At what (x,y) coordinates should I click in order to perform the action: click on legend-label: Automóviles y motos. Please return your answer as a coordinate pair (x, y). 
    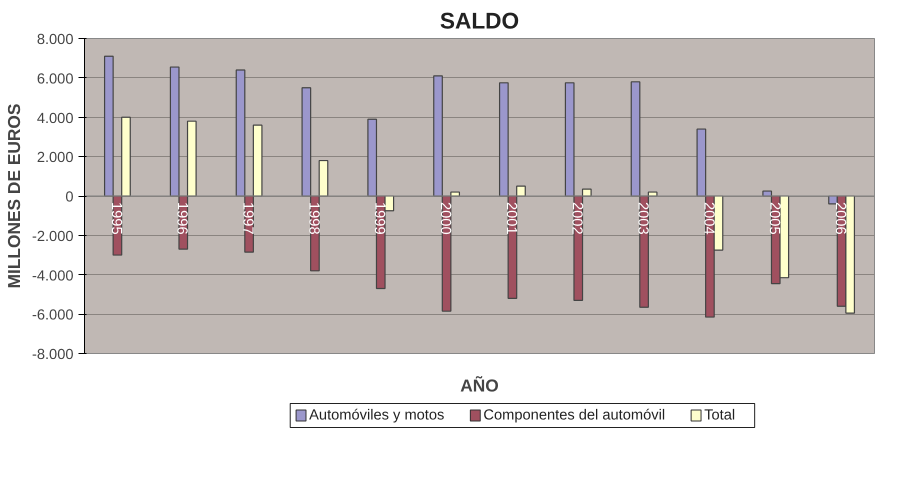
    Looking at the image, I should click on (376, 416).